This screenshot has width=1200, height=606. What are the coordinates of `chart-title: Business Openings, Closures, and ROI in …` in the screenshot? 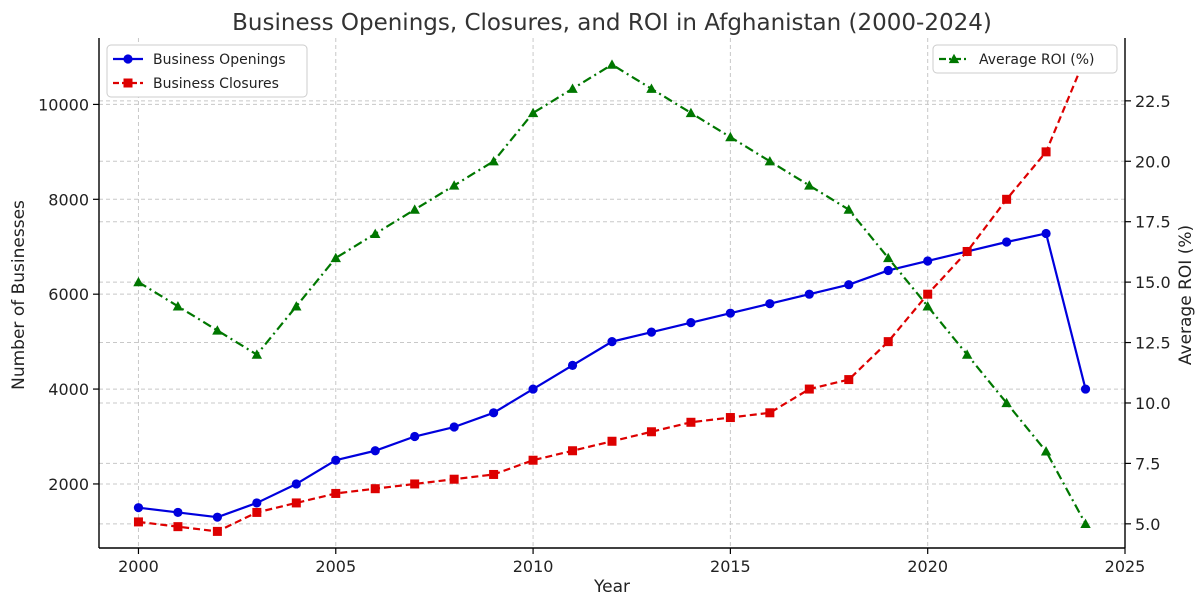 It's located at (612, 23).